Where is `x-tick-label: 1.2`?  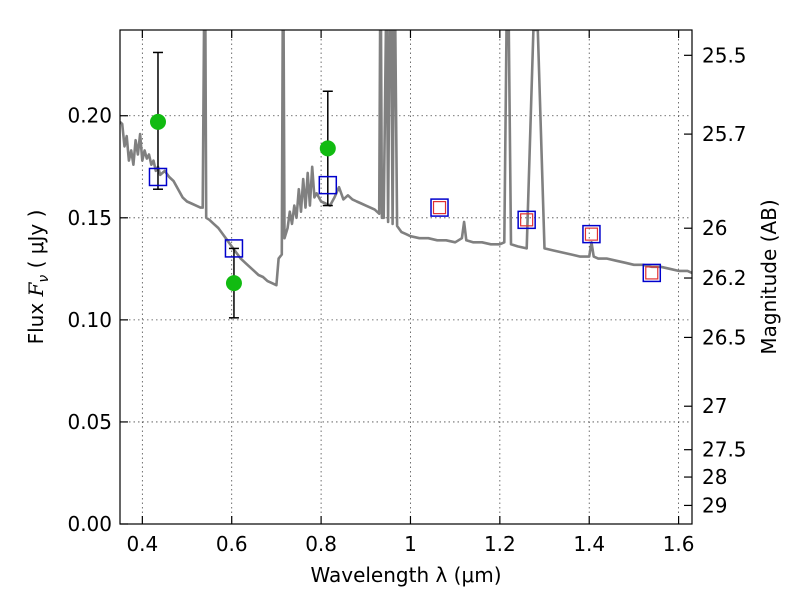
x-tick-label: 1.2 is located at coordinates (500, 544).